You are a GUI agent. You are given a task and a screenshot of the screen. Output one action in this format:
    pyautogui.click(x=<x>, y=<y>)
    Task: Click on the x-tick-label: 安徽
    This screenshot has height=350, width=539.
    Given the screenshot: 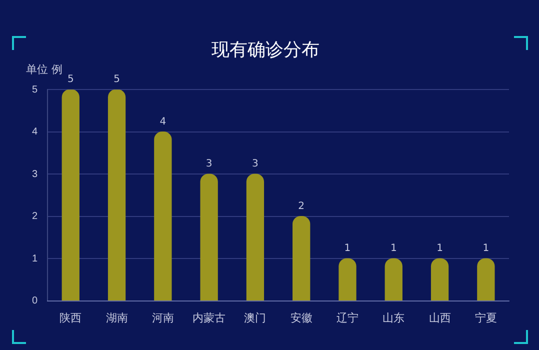 What is the action you would take?
    pyautogui.click(x=301, y=317)
    